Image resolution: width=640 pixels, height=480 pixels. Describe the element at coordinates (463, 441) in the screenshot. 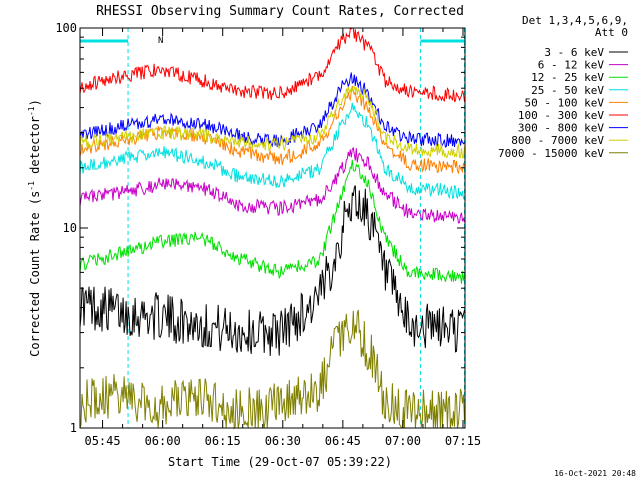

I see `x-tick-label: 07:15` at that location.